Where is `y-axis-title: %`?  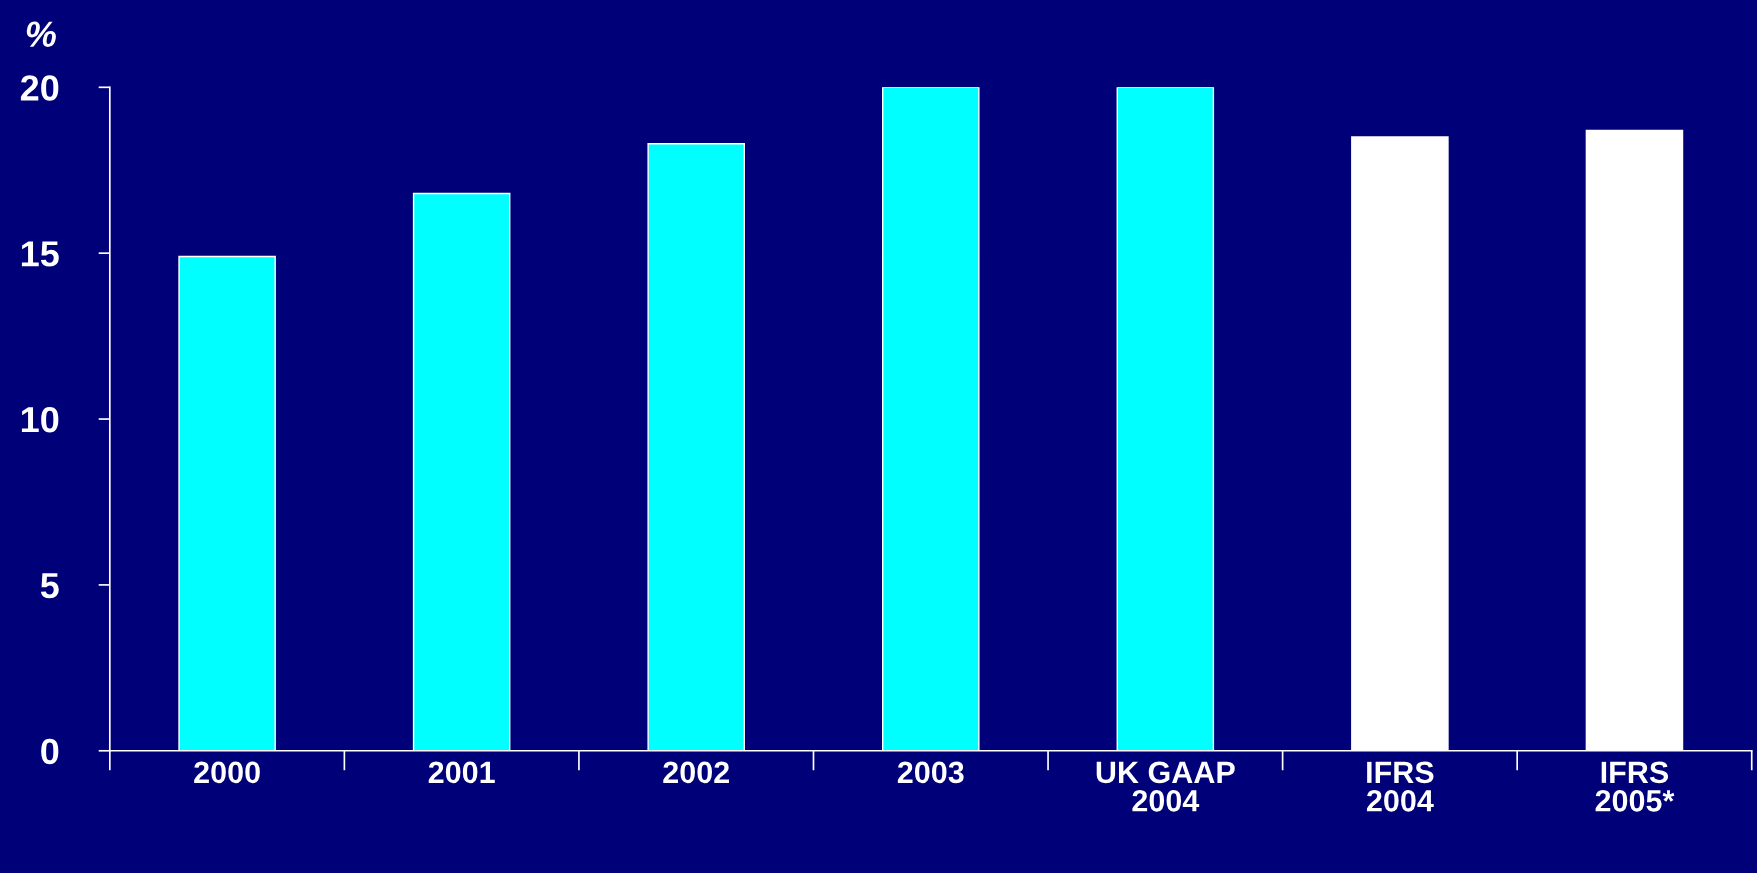
y-axis-title: % is located at coordinates (41, 34).